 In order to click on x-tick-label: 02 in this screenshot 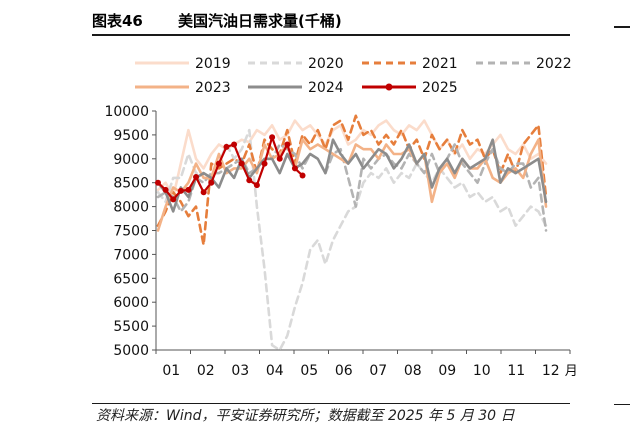, I will do `click(206, 371)`.